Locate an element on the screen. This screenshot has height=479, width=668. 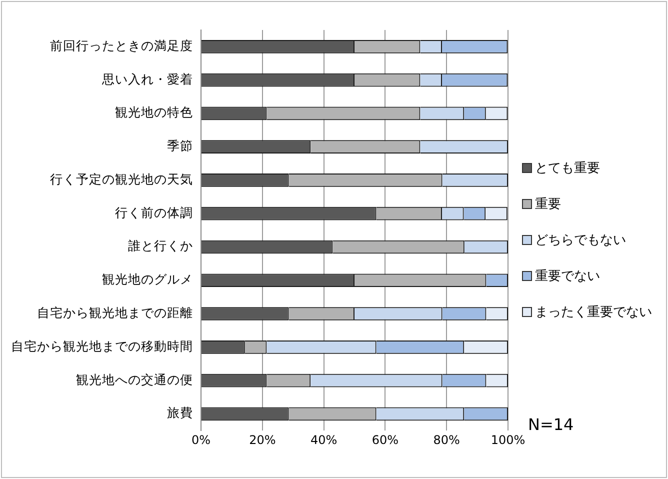
y-tick-label: 行く前の体調 is located at coordinates (154, 212).